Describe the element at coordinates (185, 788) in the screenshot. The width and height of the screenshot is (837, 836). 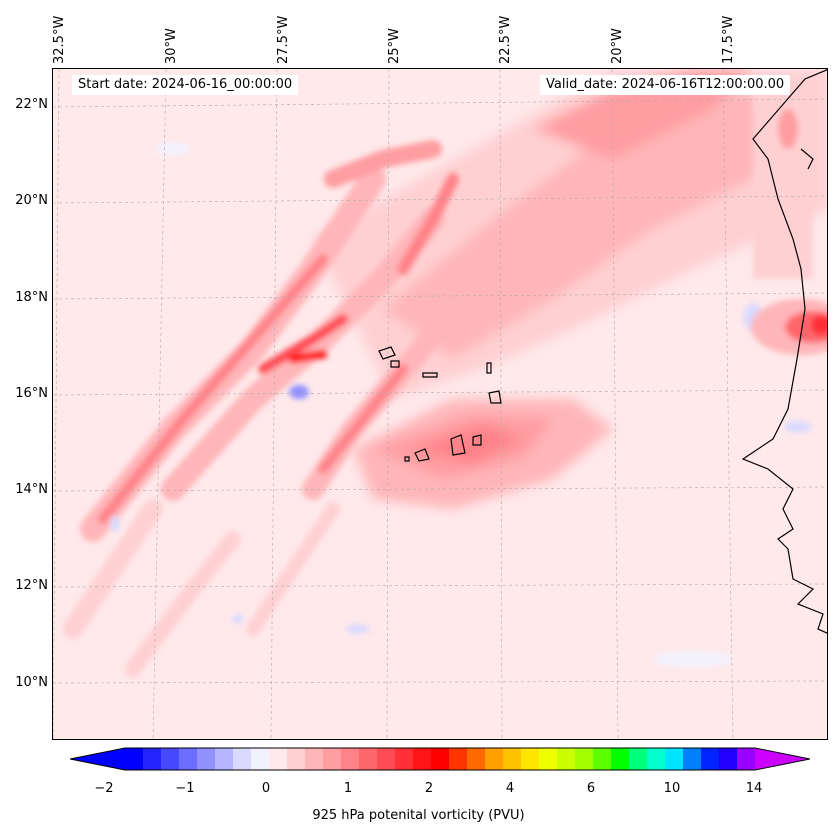
I see `colorbar-tick-label: −1` at that location.